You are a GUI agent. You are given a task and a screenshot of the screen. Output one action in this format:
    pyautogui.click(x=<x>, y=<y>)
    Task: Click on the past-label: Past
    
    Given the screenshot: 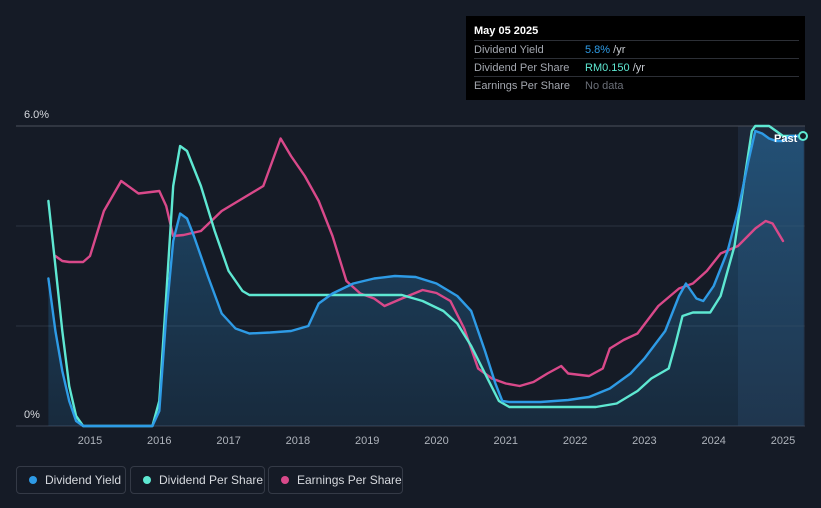 What is the action you would take?
    pyautogui.click(x=786, y=139)
    